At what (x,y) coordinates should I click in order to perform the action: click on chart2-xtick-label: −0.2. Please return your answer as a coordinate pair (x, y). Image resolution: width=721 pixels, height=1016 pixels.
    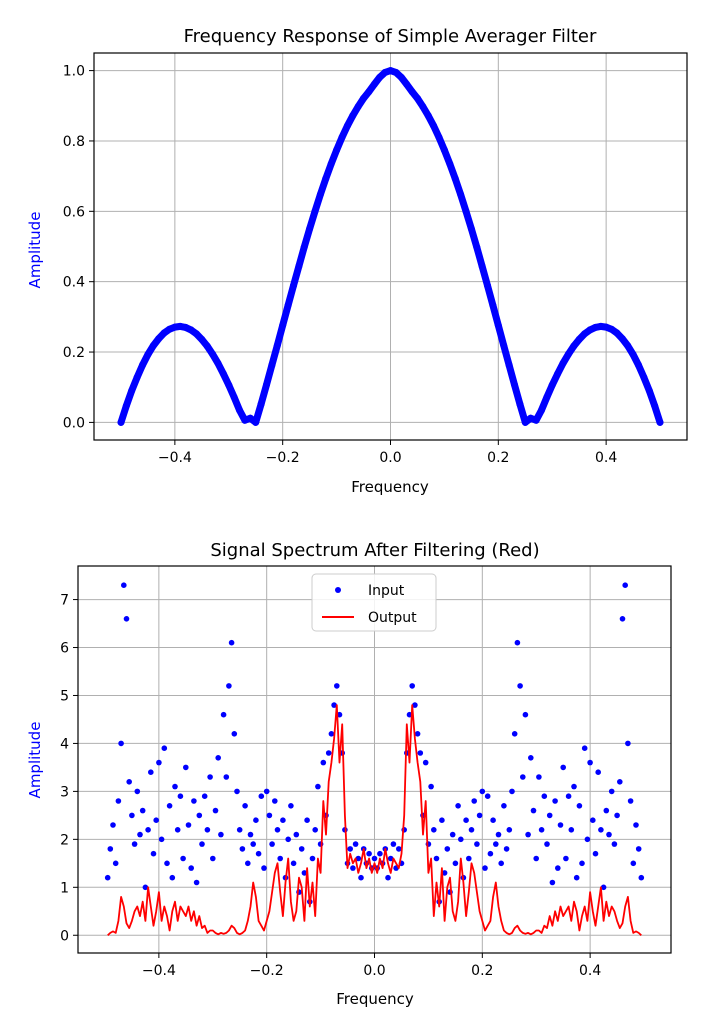
    Looking at the image, I should click on (267, 971).